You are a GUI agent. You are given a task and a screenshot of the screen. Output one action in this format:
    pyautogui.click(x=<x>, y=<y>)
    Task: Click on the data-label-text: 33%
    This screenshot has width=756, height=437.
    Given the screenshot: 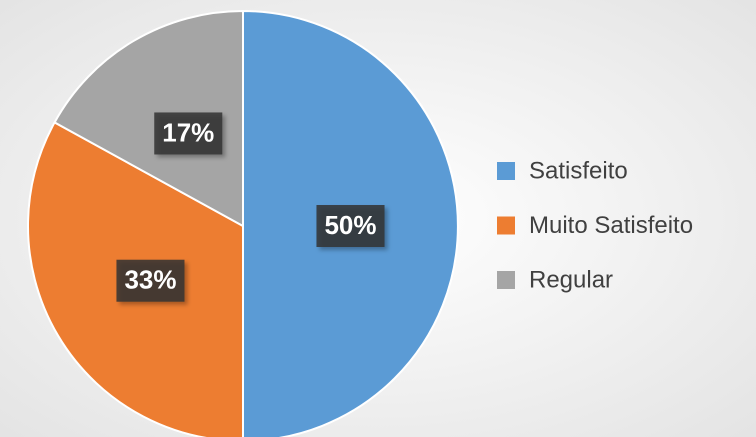 What is the action you would take?
    pyautogui.click(x=150, y=280)
    